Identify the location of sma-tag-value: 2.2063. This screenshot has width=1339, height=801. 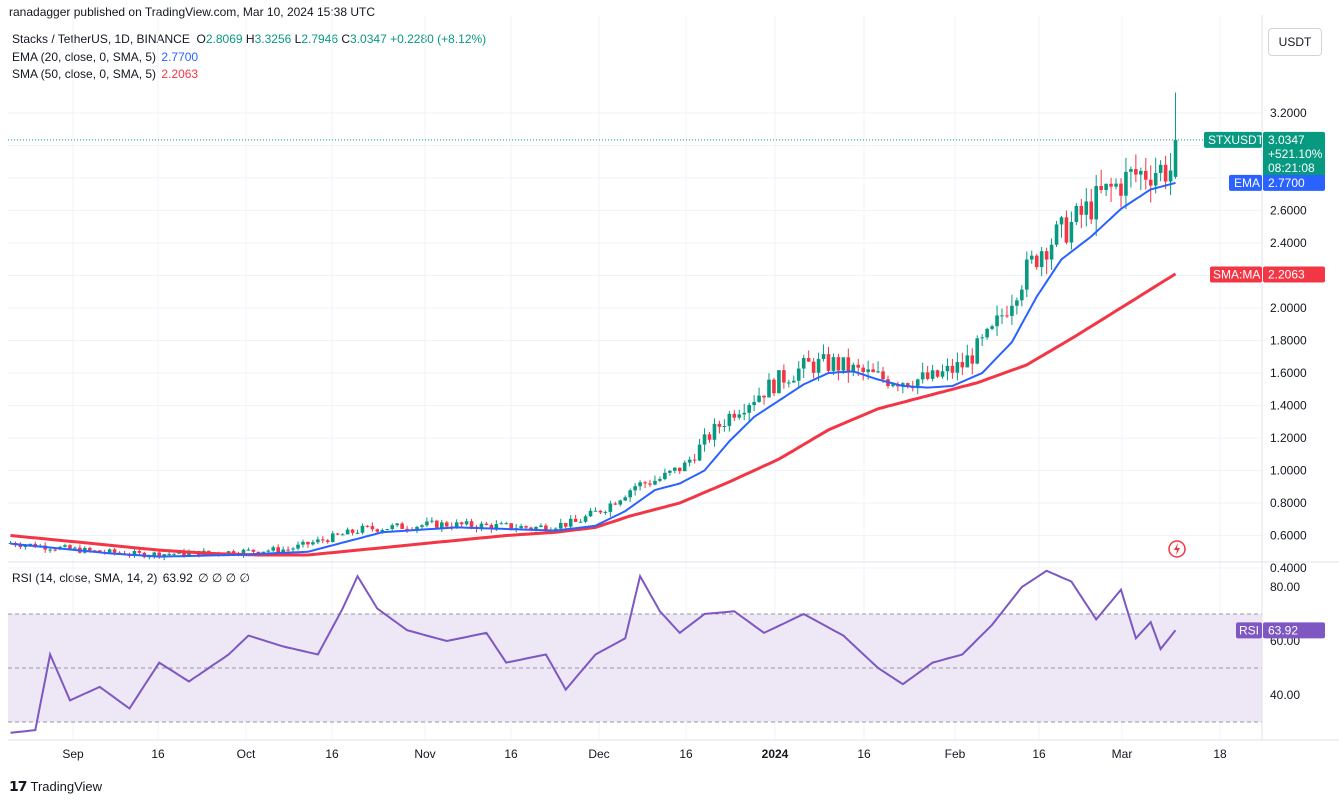
(1286, 274).